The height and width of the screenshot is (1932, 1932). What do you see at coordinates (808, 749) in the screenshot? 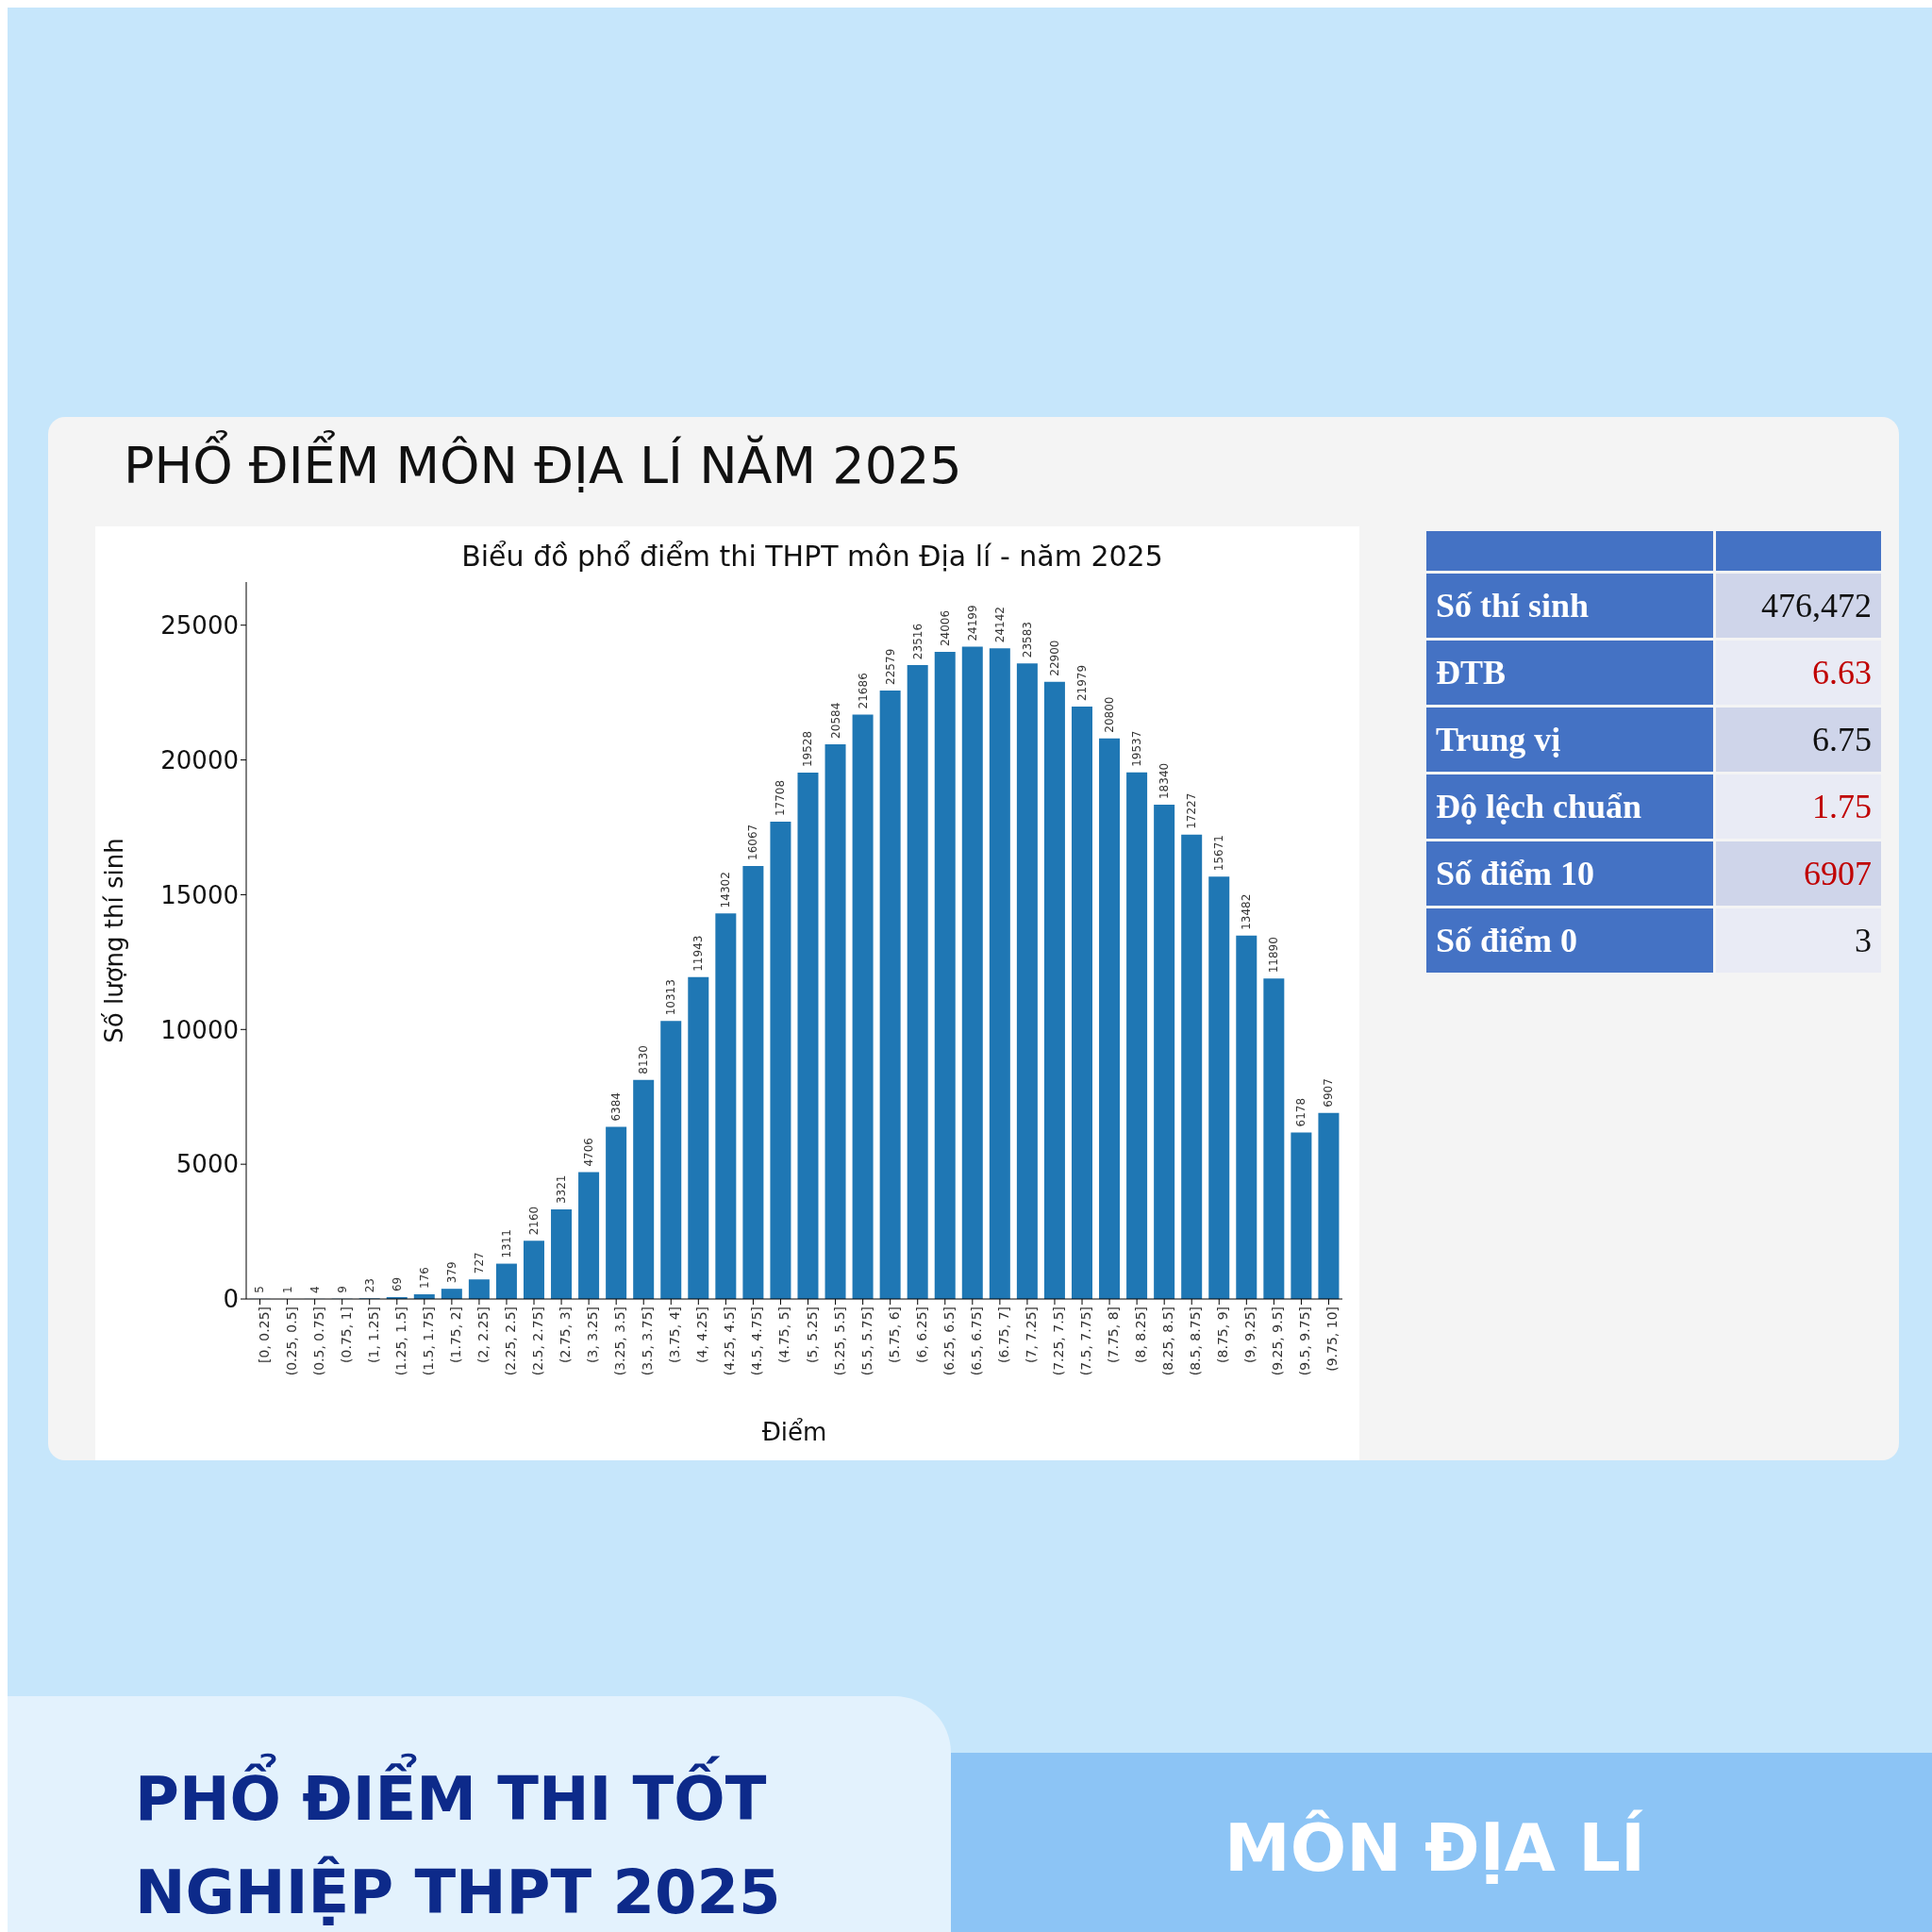
I see `data-label: 19528` at bounding box center [808, 749].